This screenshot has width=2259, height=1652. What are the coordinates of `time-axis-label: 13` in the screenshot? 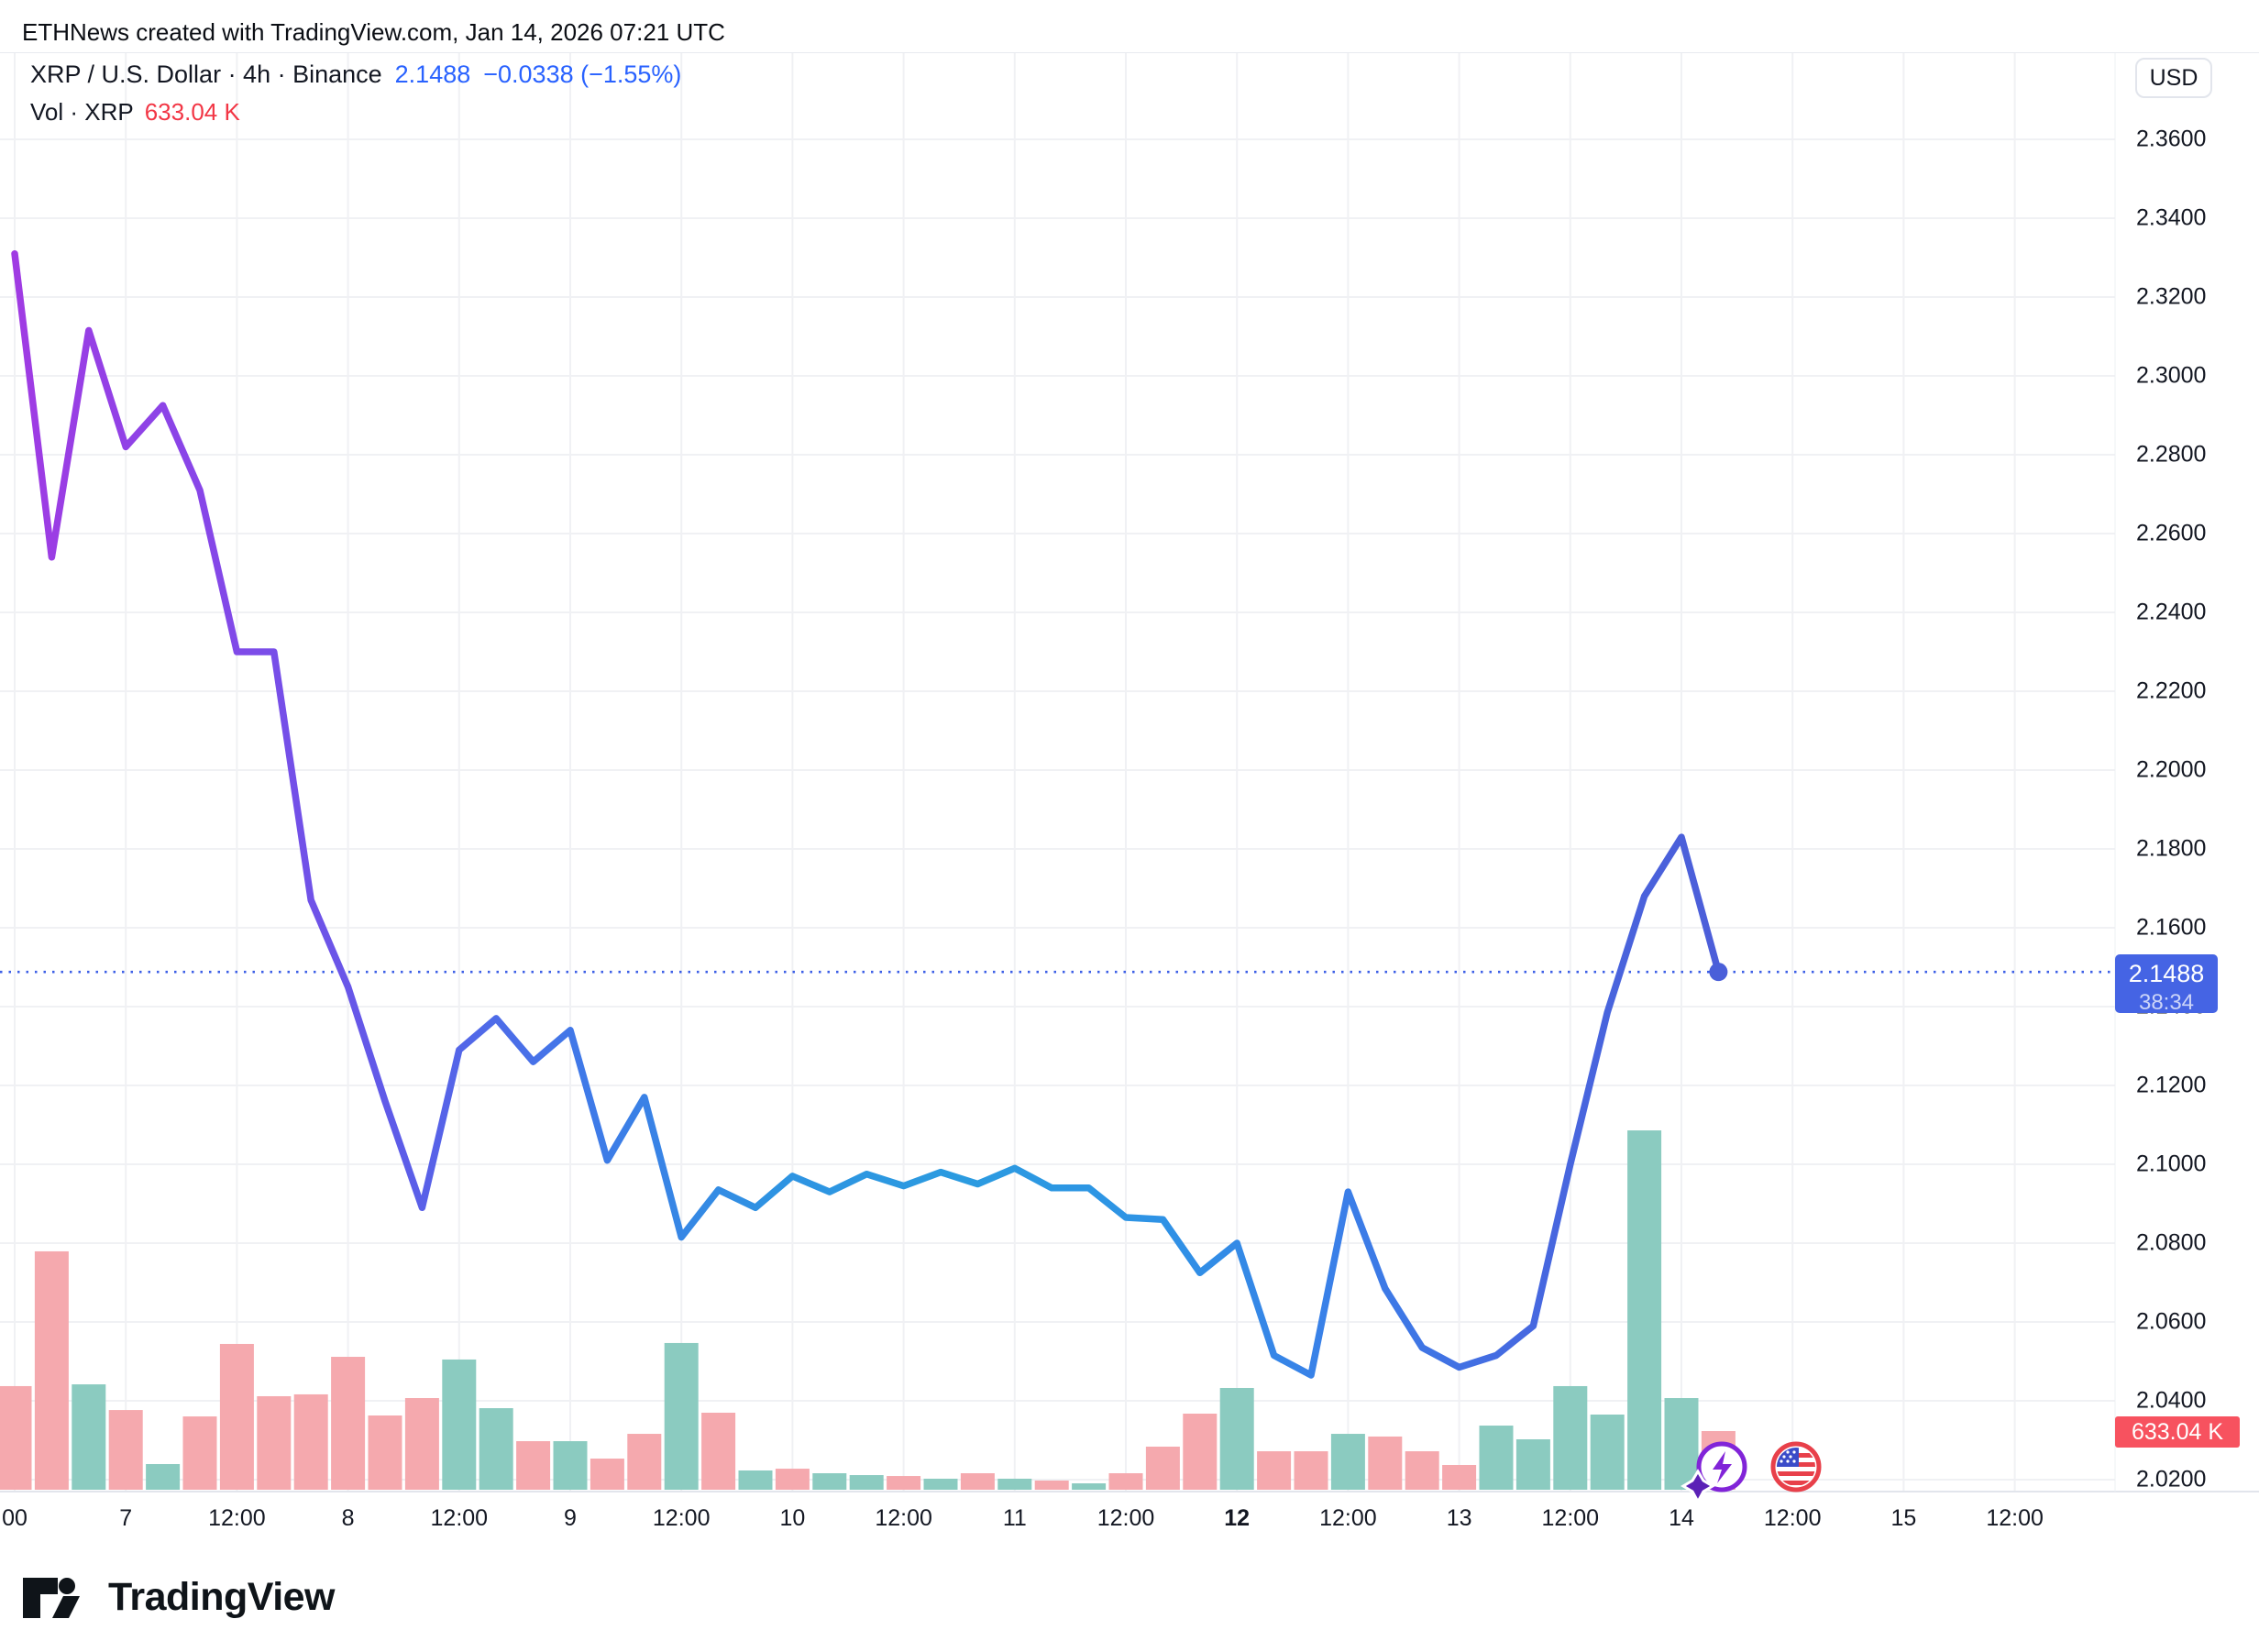 It's located at (1459, 1518).